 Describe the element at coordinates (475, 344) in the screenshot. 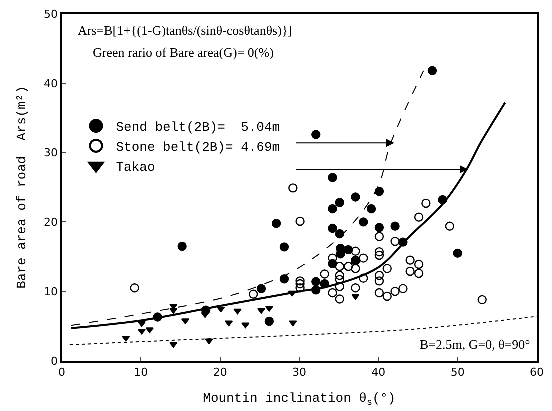

I see `annotation: B=2.5m, G=0, θ=90°` at that location.